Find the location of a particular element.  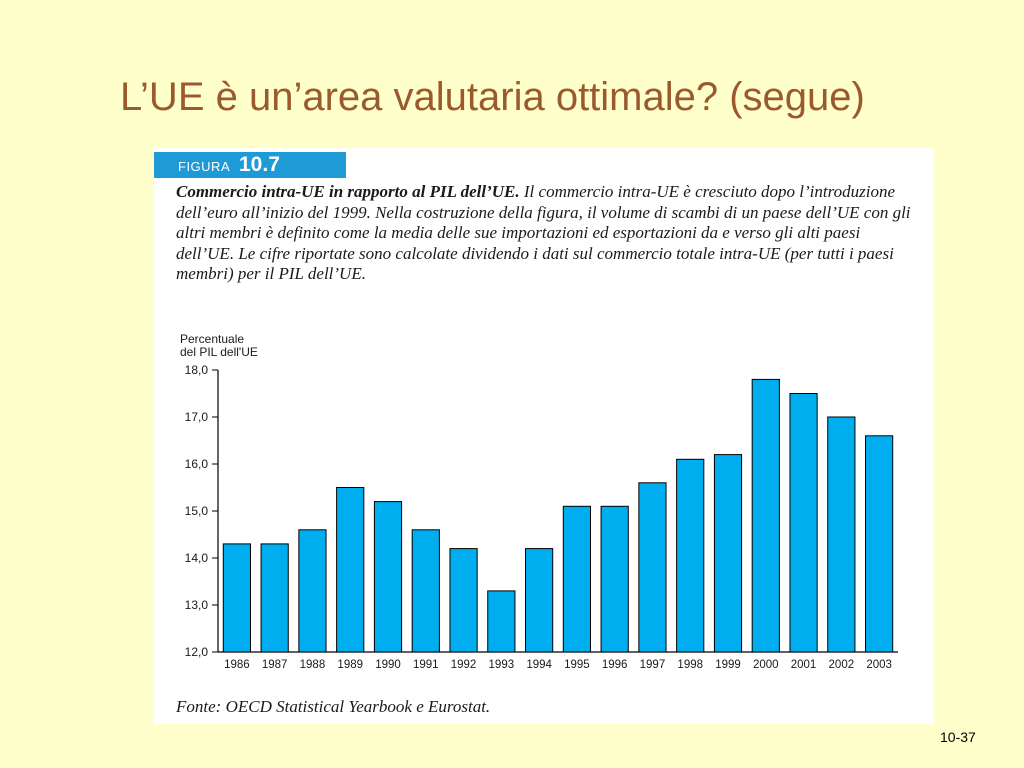

x-tick-label: 2000 is located at coordinates (766, 665).